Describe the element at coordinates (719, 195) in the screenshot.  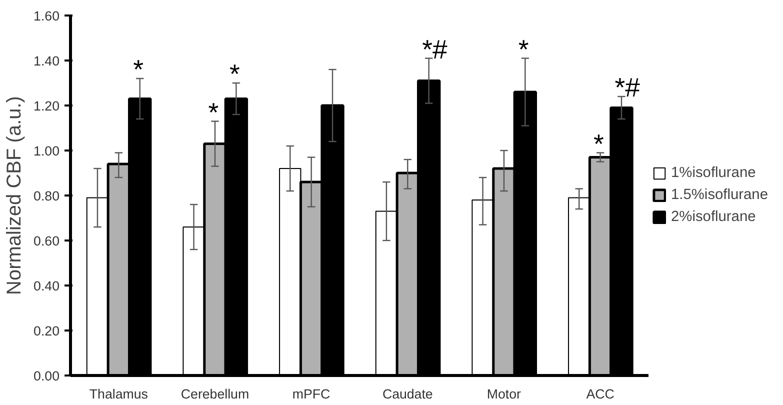
I see `legend-label: 1.5%isoflurane` at that location.